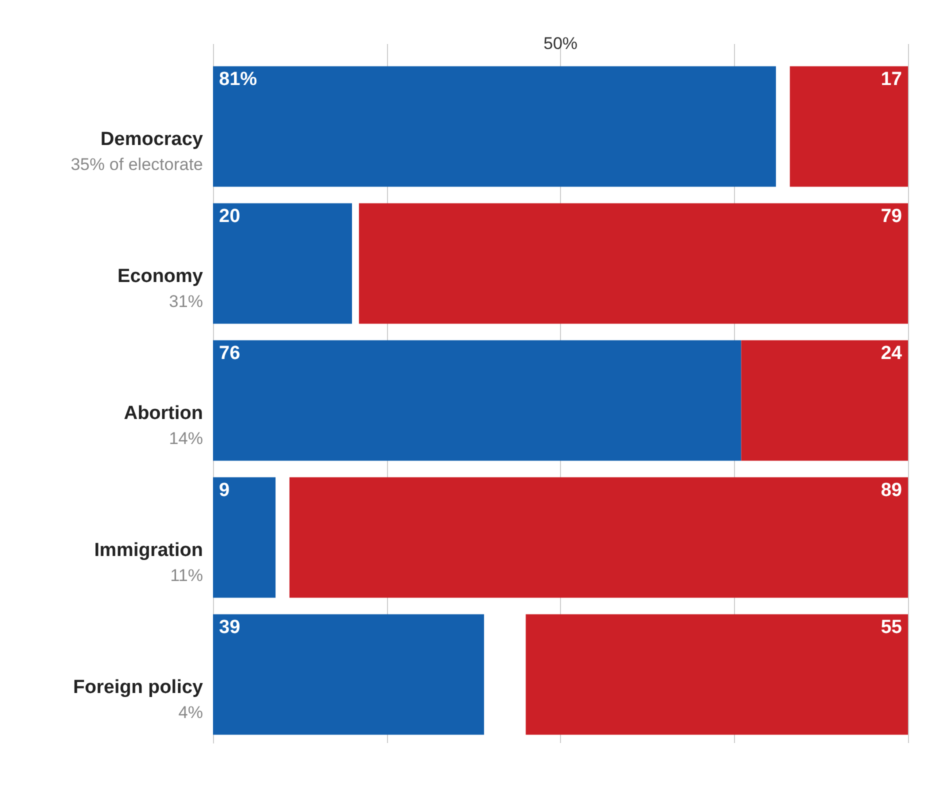  I want to click on data-label: 24, so click(891, 353).